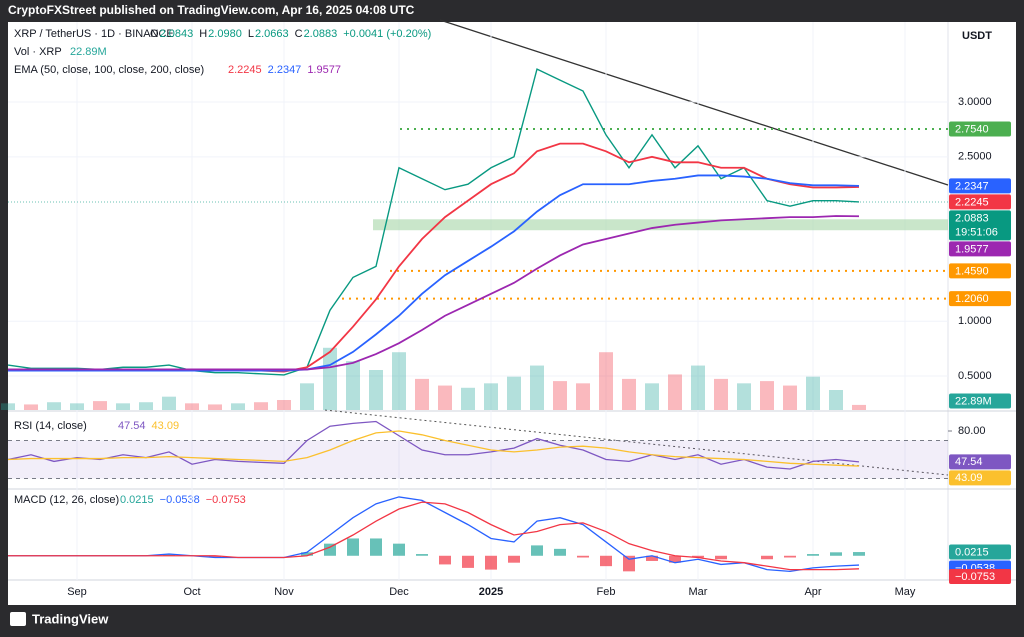 This screenshot has height=637, width=1024. Describe the element at coordinates (284, 592) in the screenshot. I see `x-tick-label: Nov` at that location.